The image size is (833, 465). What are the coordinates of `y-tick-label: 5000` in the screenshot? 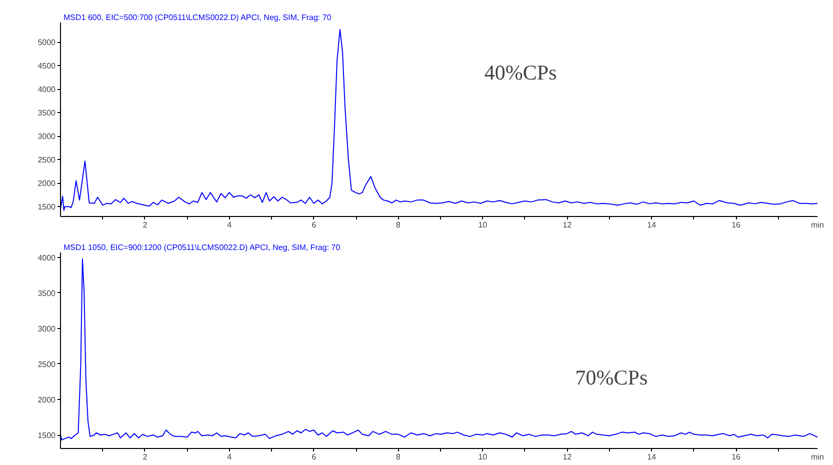 It's located at (47, 43).